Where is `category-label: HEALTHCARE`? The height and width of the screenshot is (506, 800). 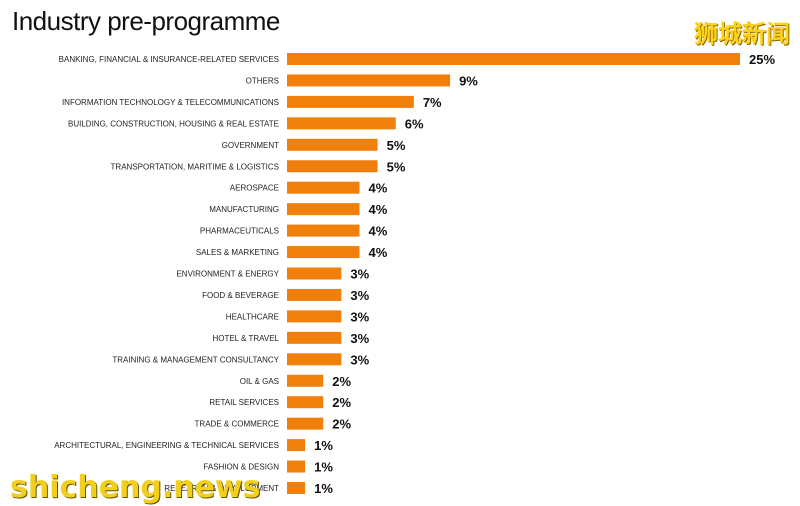 category-label: HEALTHCARE is located at coordinates (252, 316).